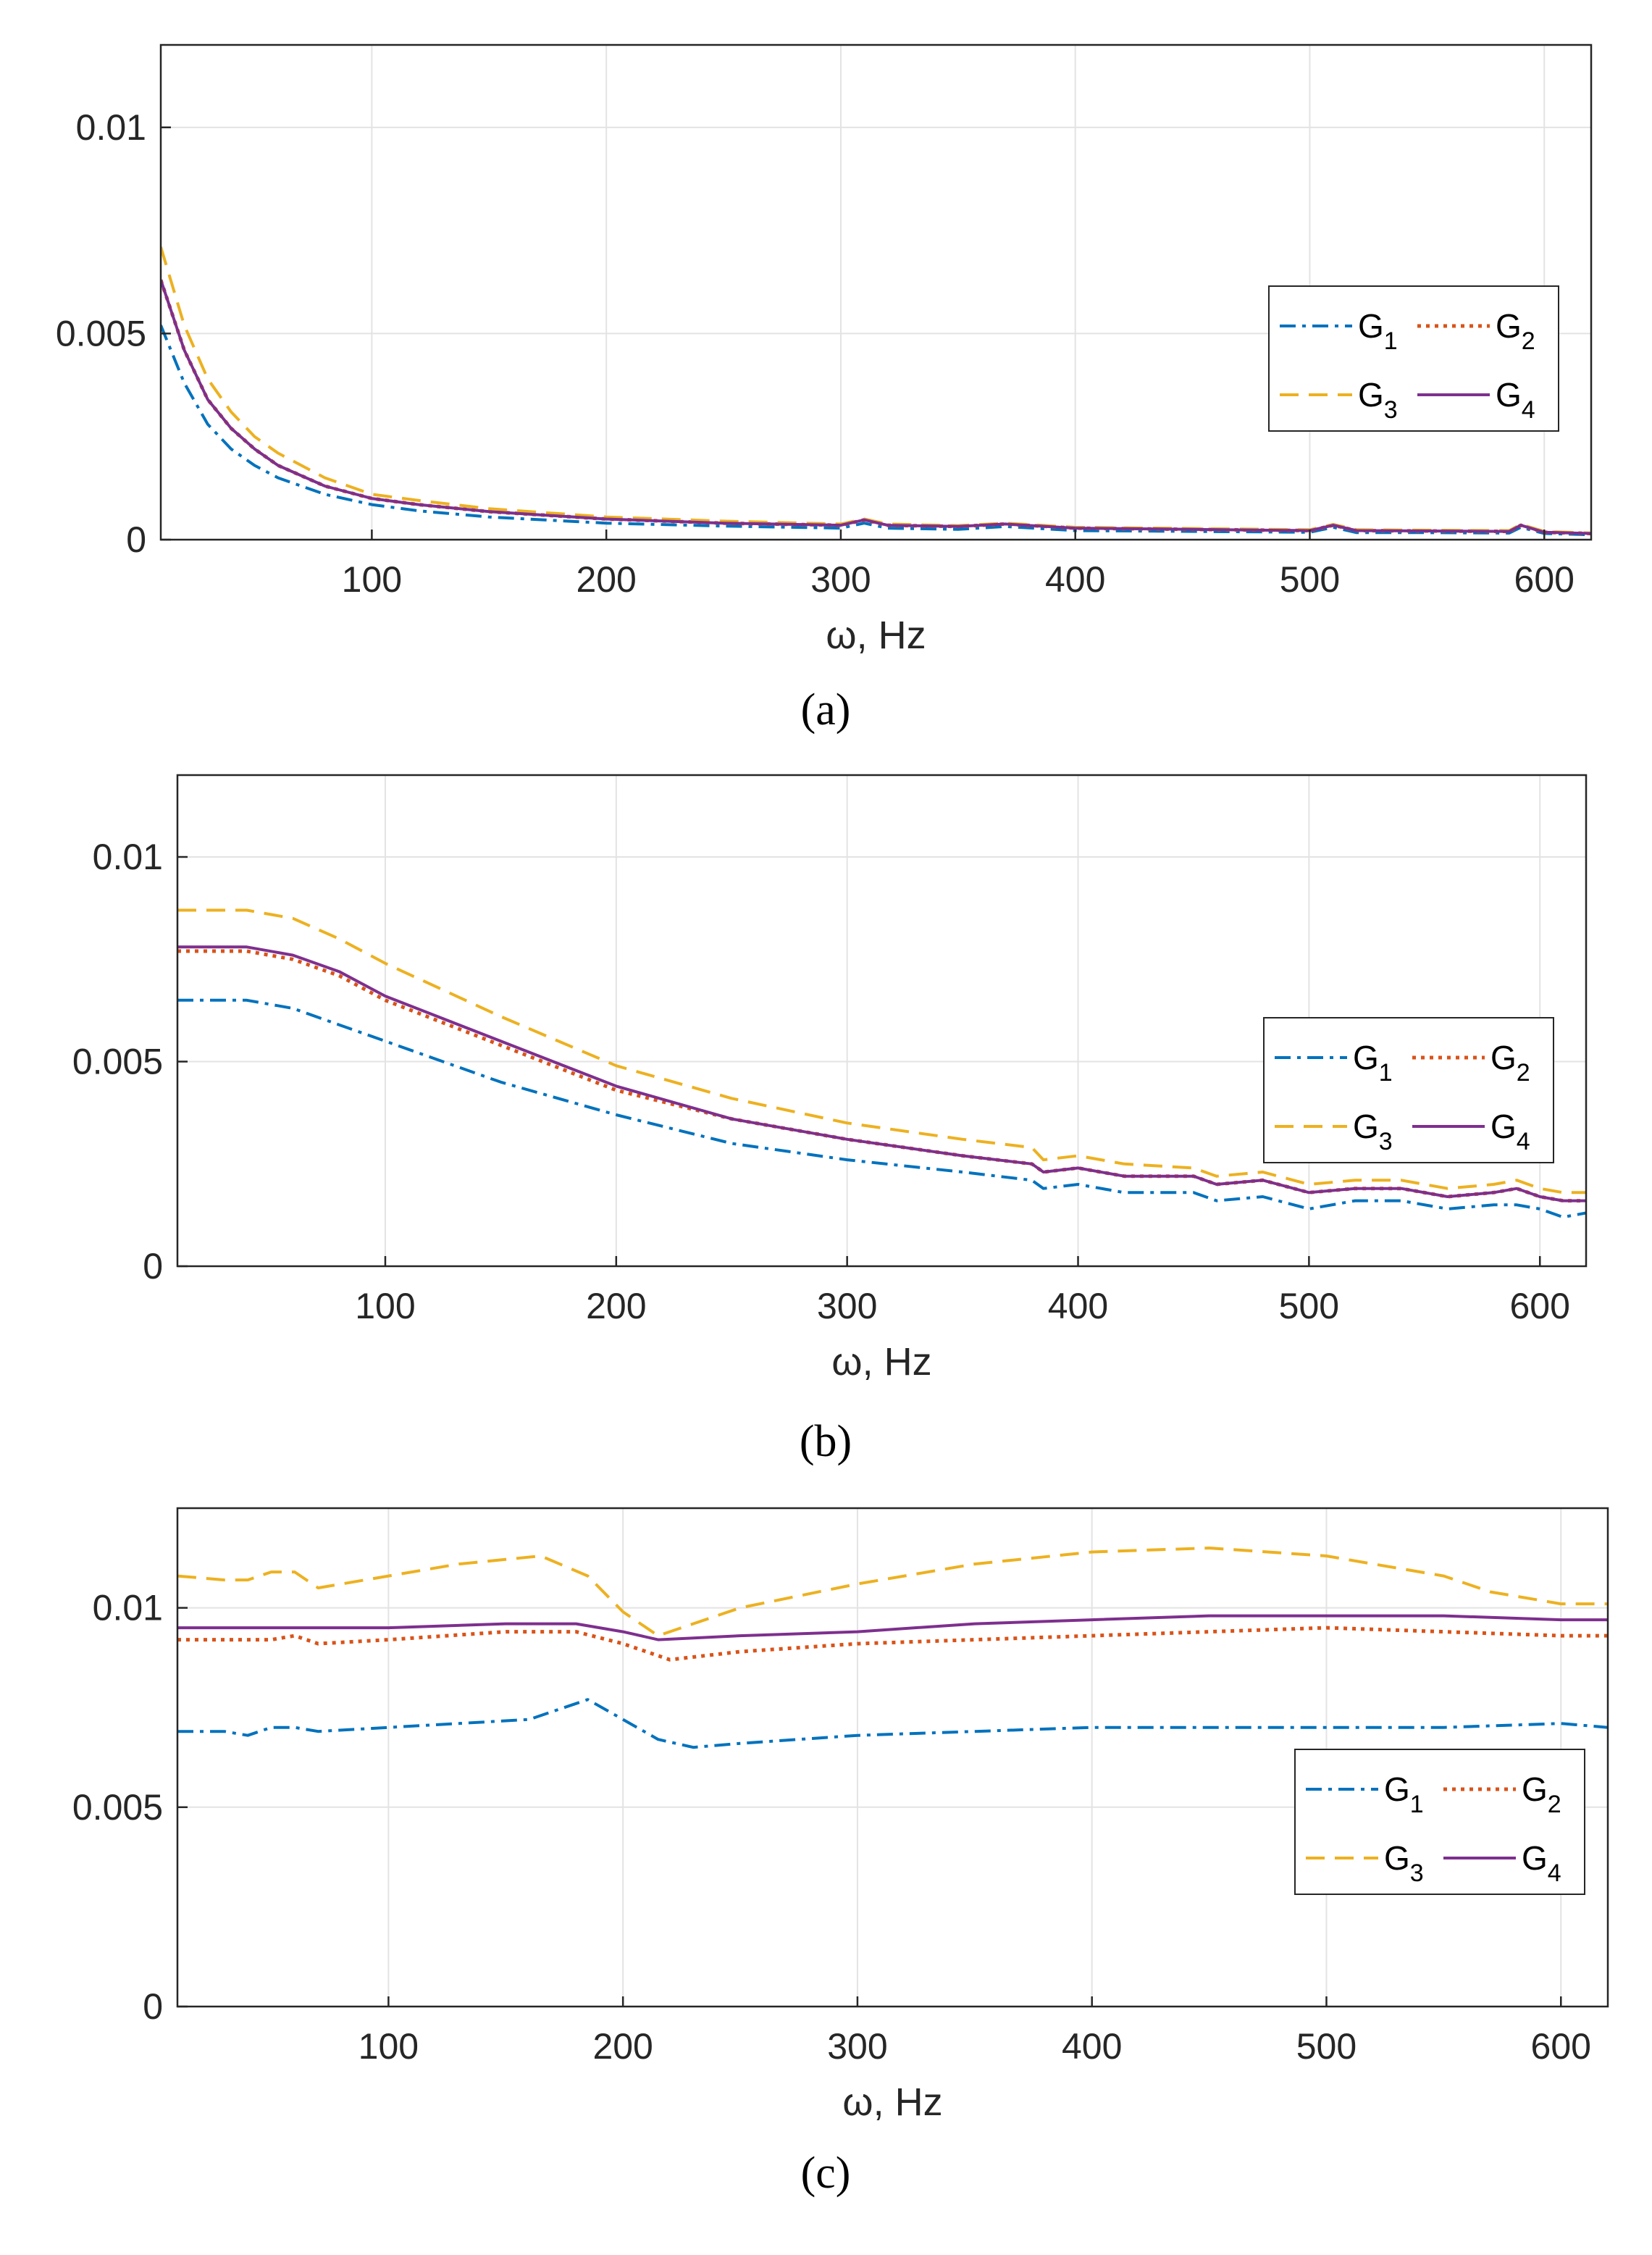  What do you see at coordinates (892, 1644) in the screenshot?
I see `series-line-G2` at bounding box center [892, 1644].